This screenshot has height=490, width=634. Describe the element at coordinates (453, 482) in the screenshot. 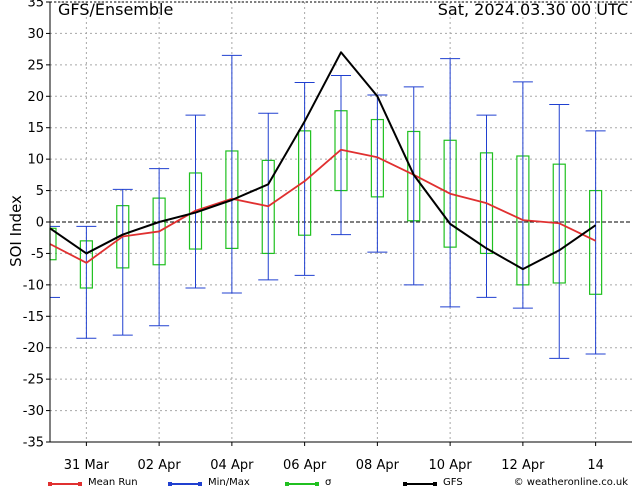

I see `legend-label: GFS` at that location.